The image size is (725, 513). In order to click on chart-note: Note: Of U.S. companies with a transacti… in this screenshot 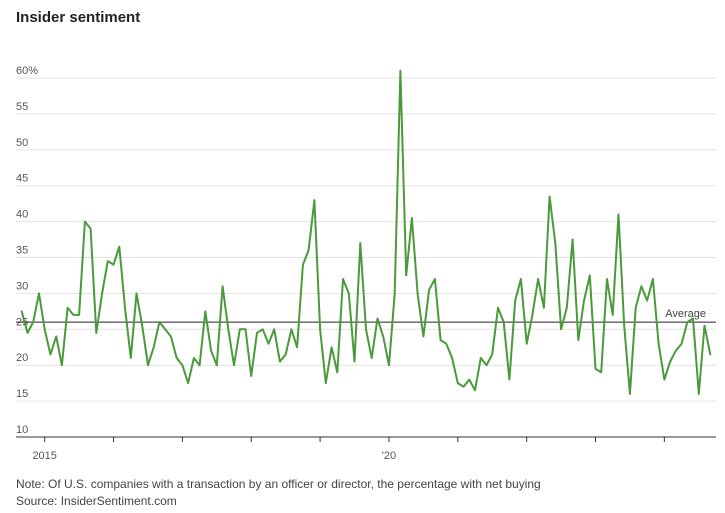, I will do `click(278, 484)`.